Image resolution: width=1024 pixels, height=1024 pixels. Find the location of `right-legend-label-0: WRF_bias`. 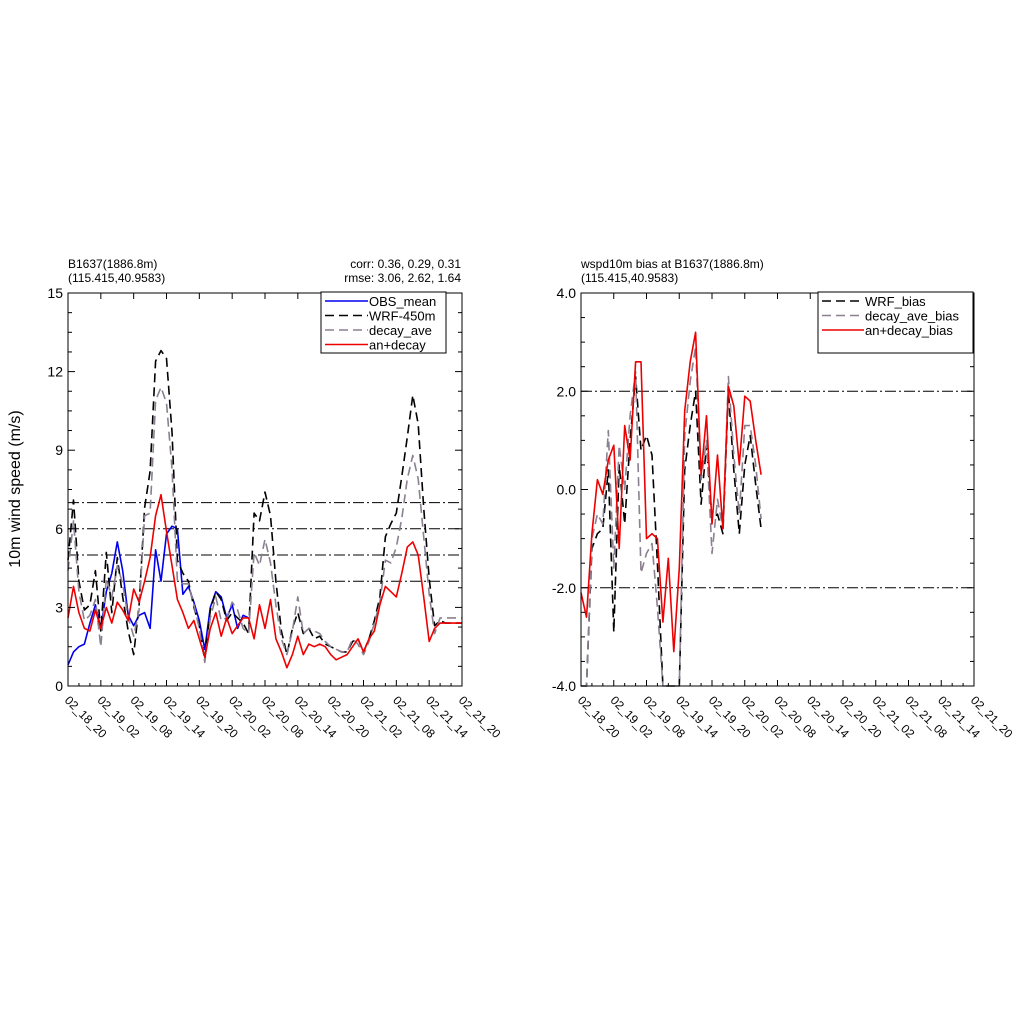

right-legend-label-0: WRF_bias is located at coordinates (895, 301).